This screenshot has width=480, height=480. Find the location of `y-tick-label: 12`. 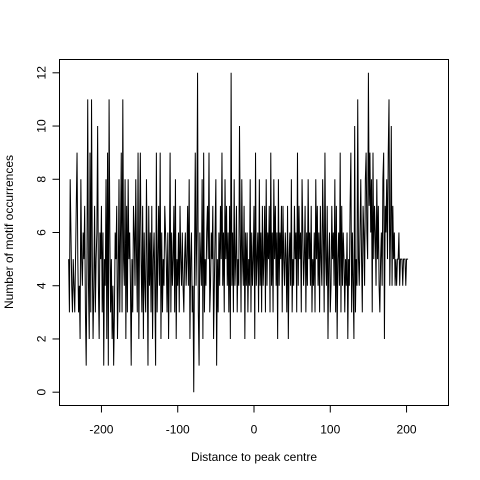

y-tick-label: 12 is located at coordinates (42, 73).